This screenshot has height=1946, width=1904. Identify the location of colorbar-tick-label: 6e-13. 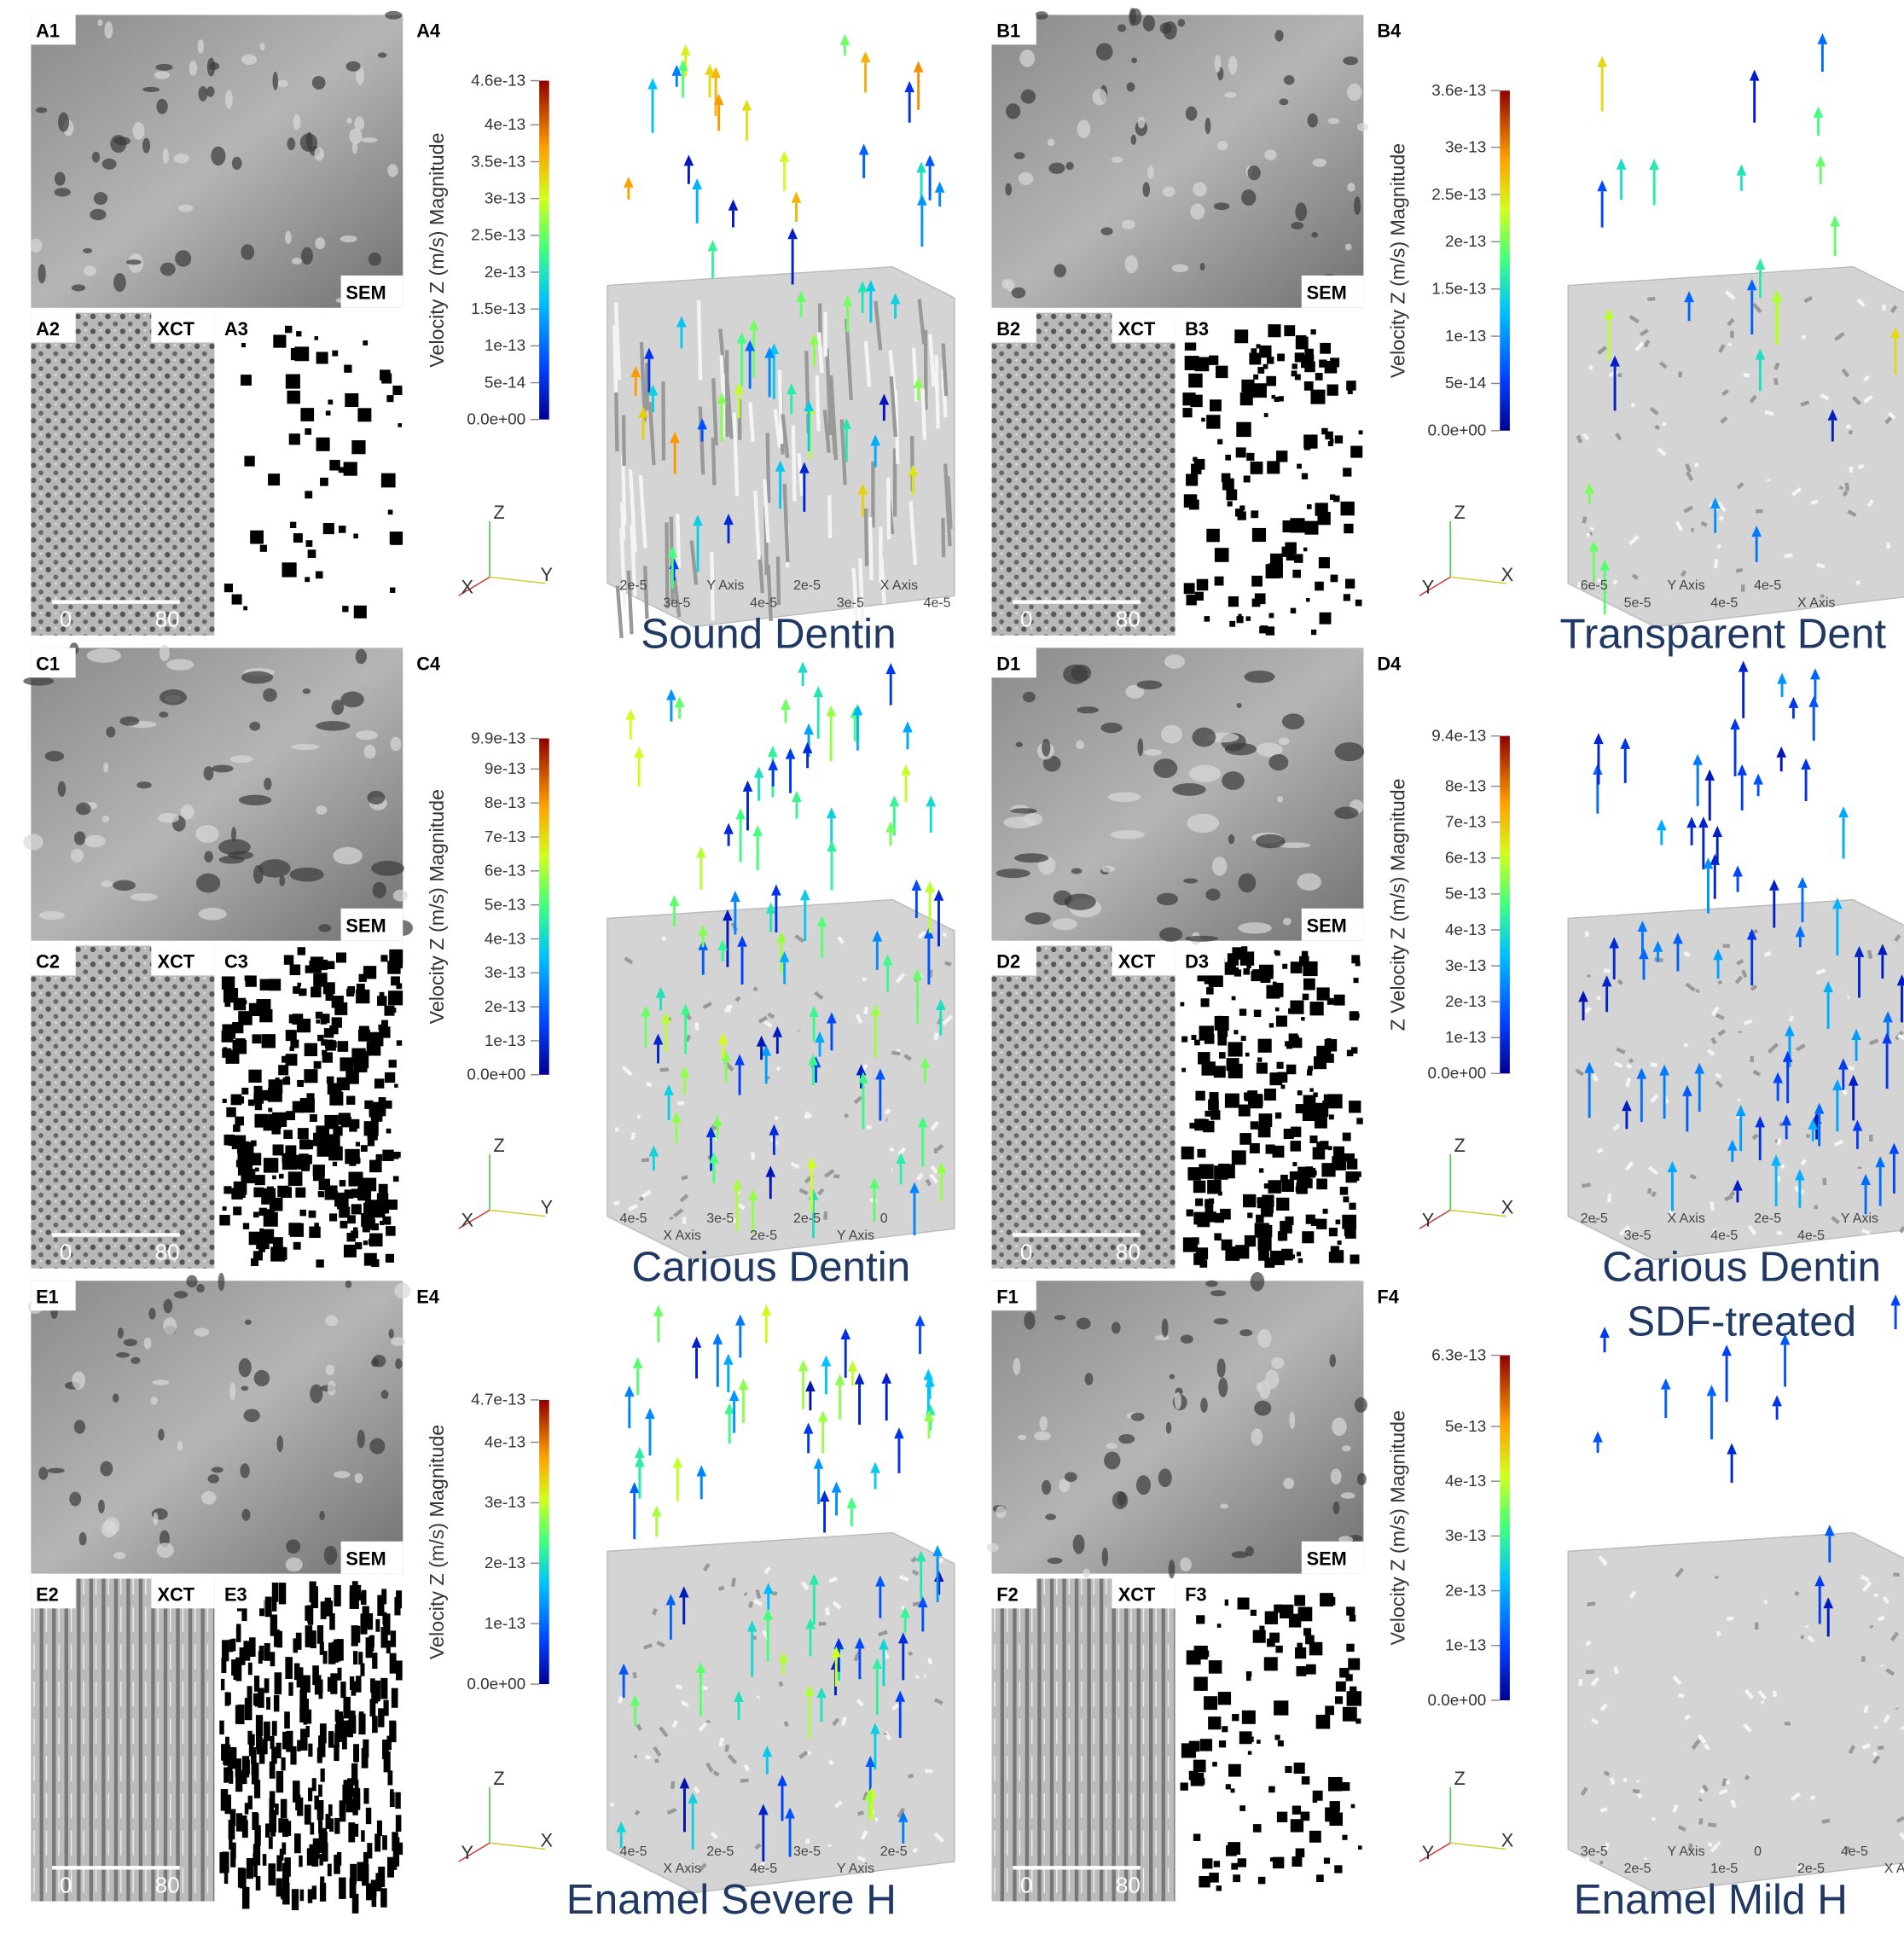
(1465, 859).